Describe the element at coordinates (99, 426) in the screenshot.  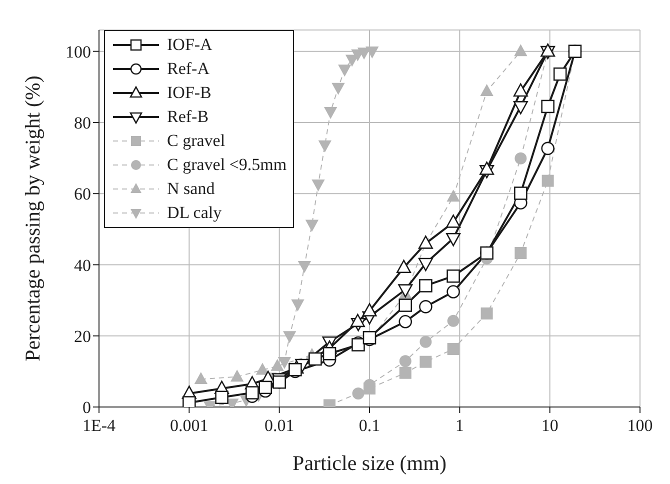
I see `x-tick-label: 1E-4` at that location.